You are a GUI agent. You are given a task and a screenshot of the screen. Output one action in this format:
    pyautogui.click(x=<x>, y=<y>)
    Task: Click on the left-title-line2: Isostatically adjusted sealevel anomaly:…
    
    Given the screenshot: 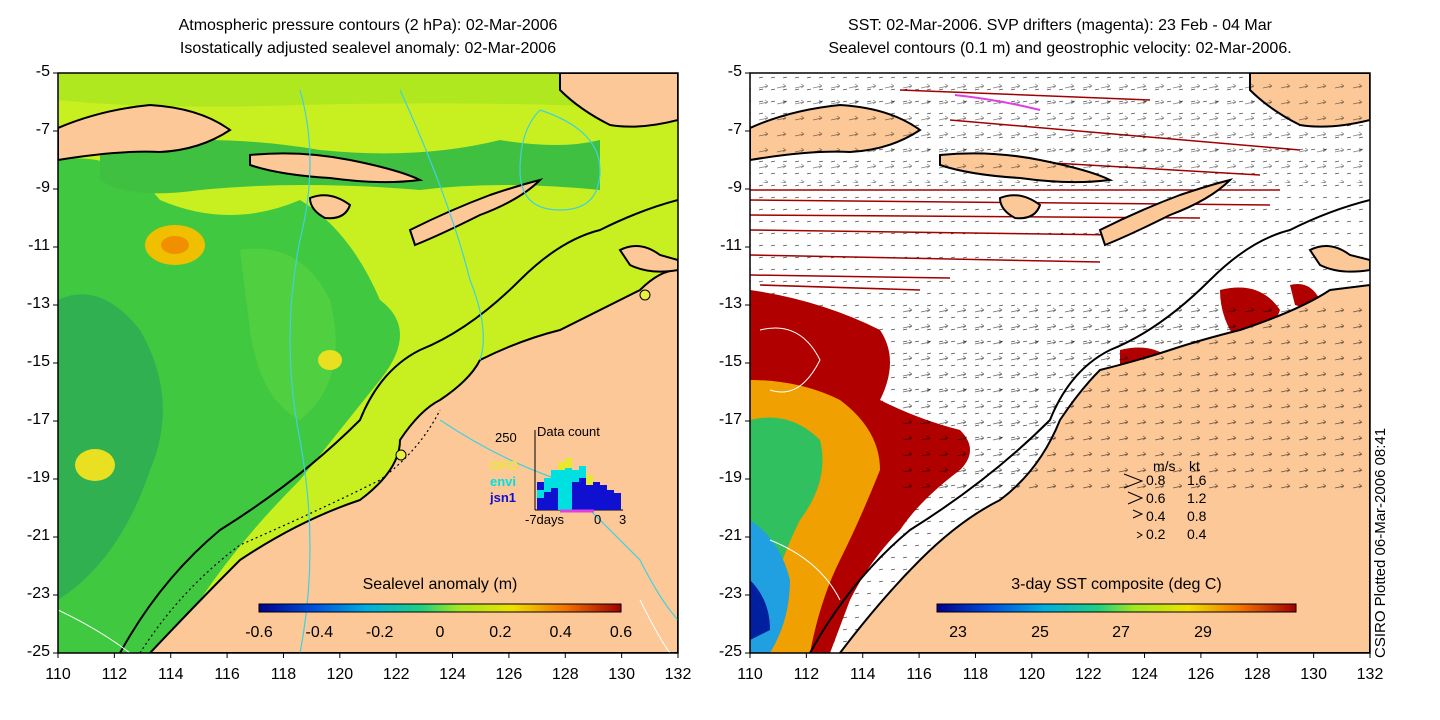 What is the action you would take?
    pyautogui.click(x=368, y=48)
    